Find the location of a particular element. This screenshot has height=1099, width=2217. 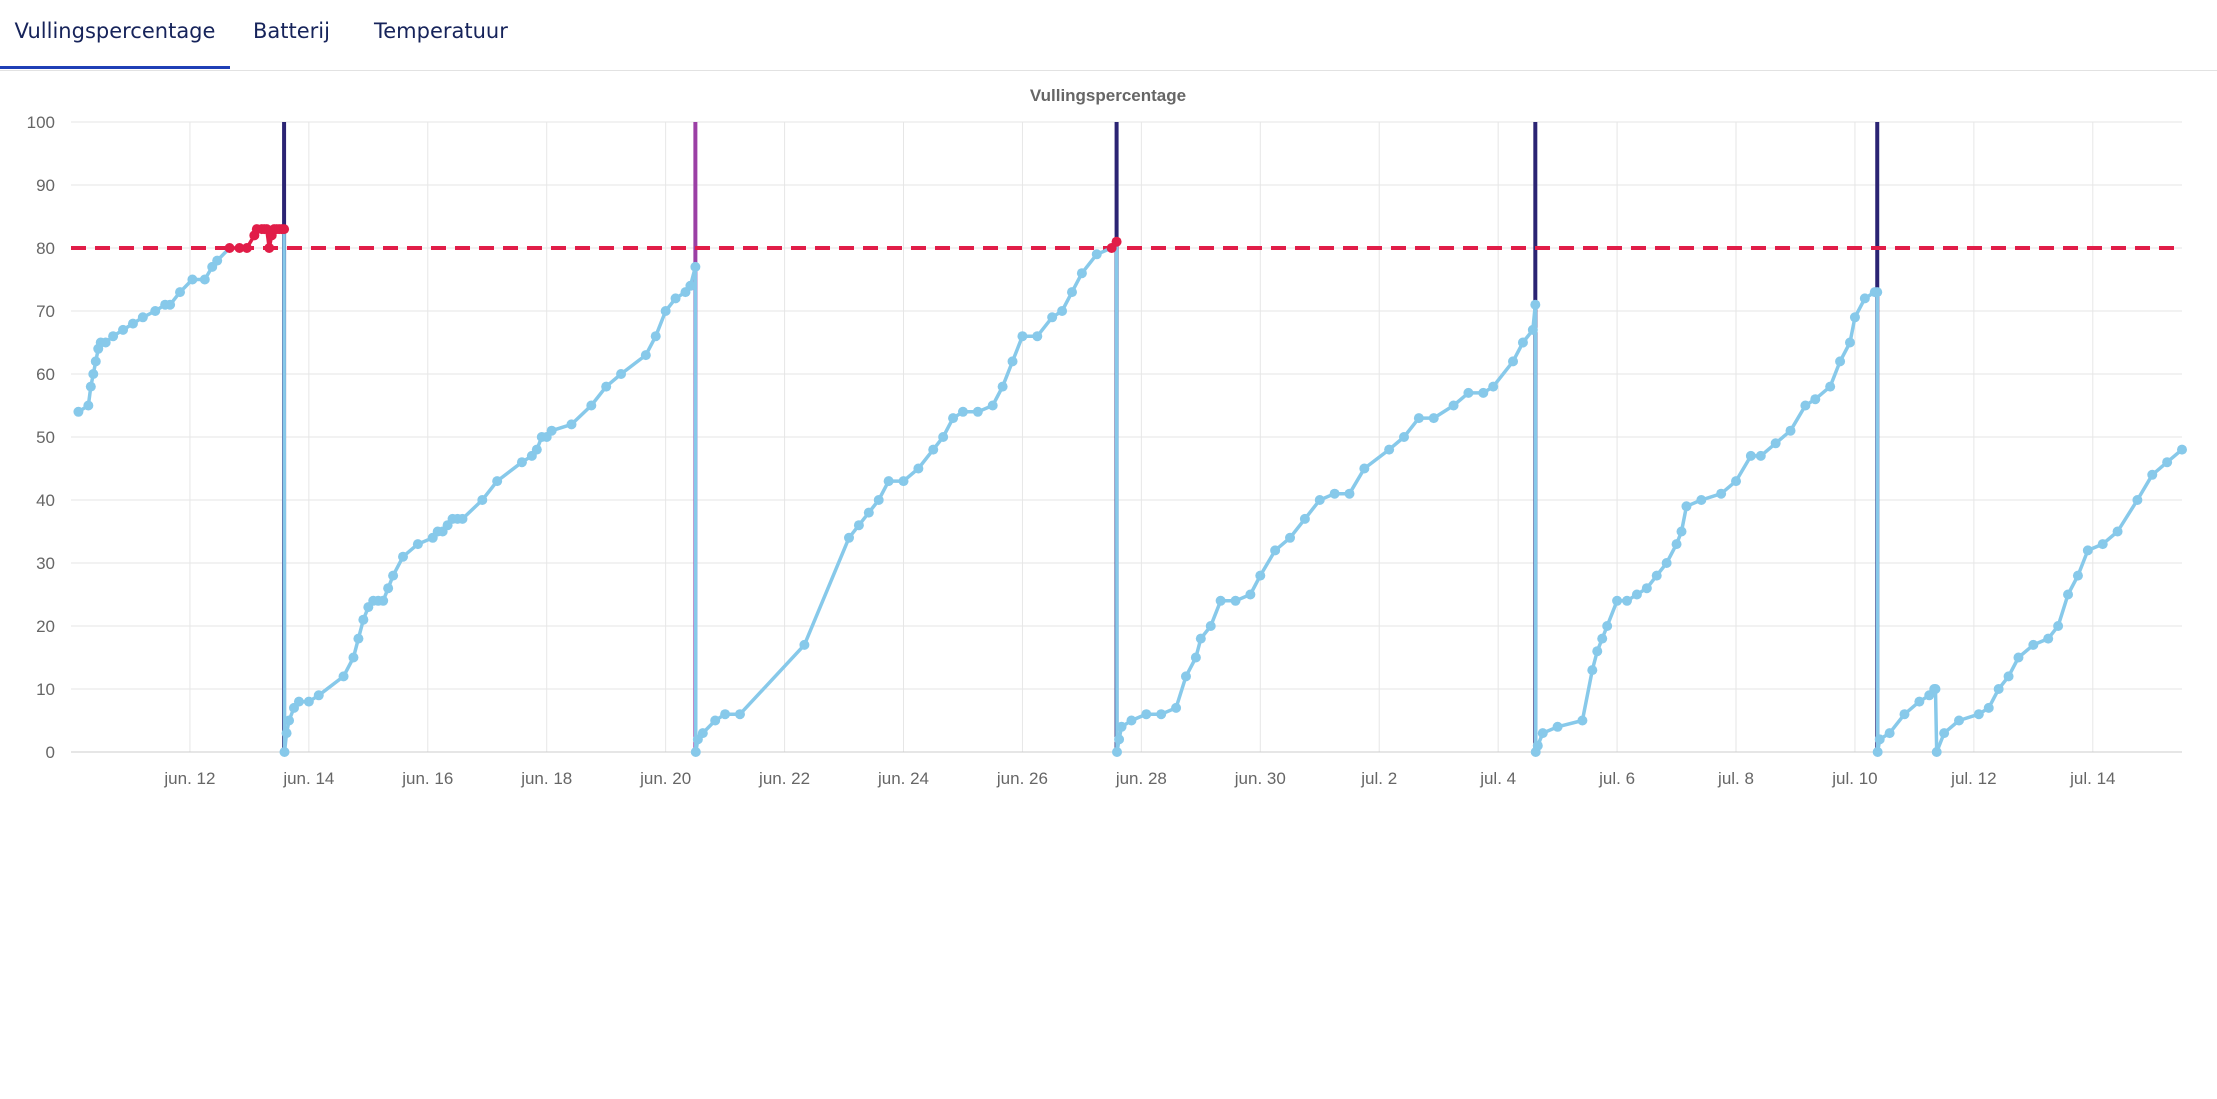

x-tick-label: jun. 14 is located at coordinates (308, 778).